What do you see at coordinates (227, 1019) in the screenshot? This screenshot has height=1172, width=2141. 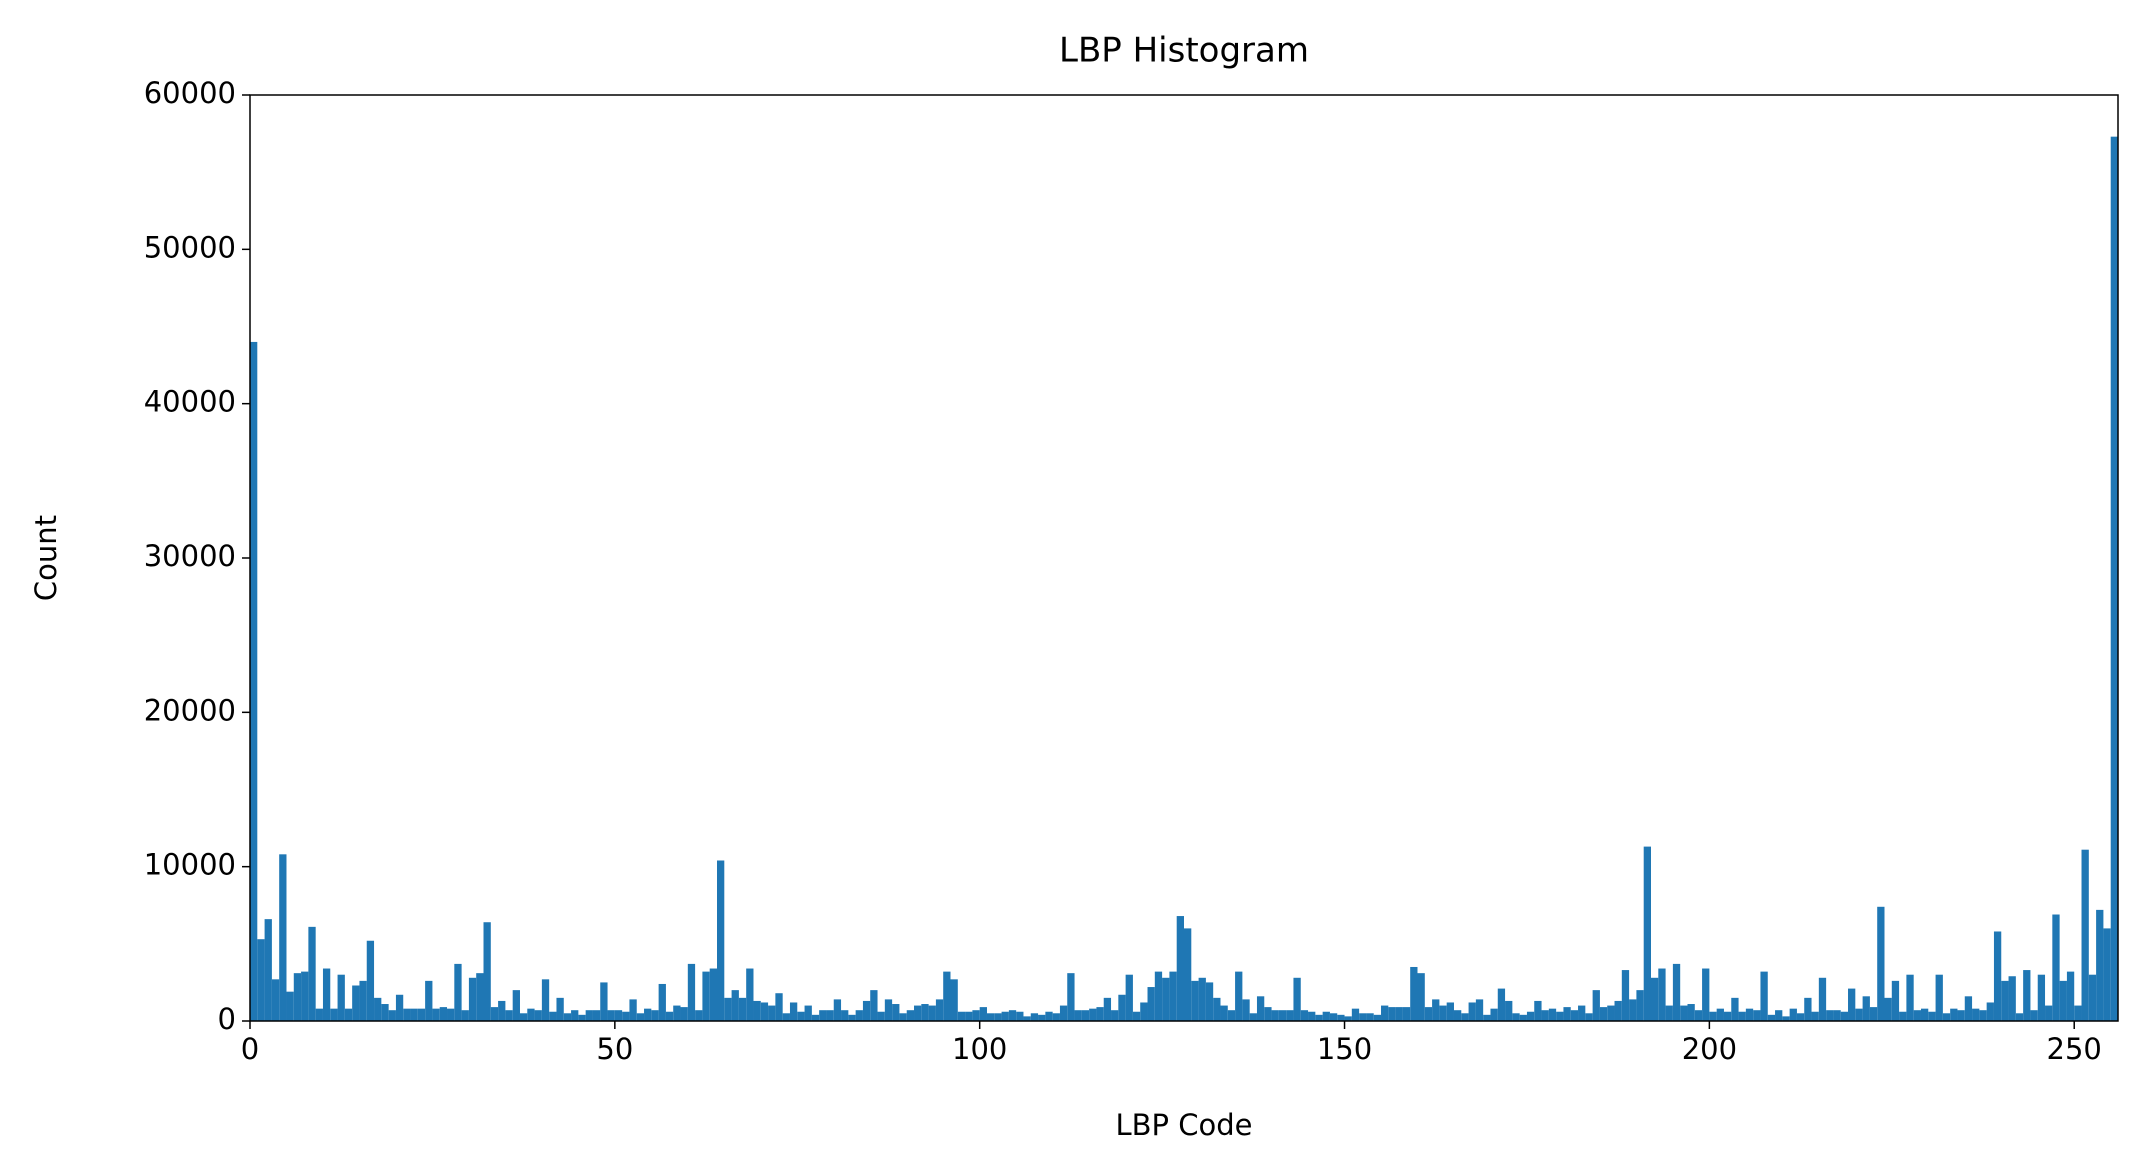 I see `y-tick-label: 0` at bounding box center [227, 1019].